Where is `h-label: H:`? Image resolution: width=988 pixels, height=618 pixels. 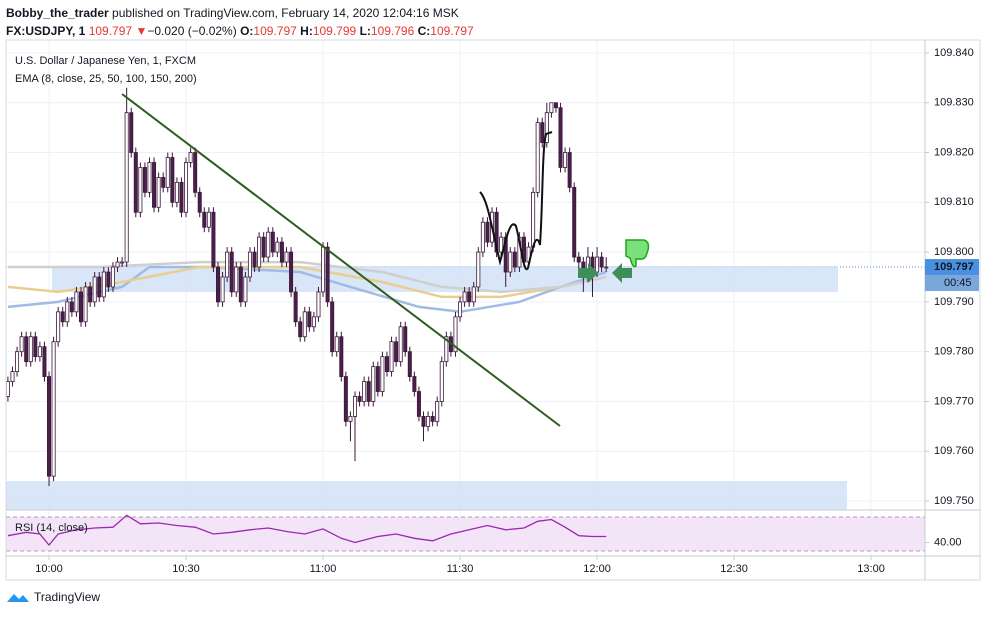
h-label: H: is located at coordinates (306, 31).